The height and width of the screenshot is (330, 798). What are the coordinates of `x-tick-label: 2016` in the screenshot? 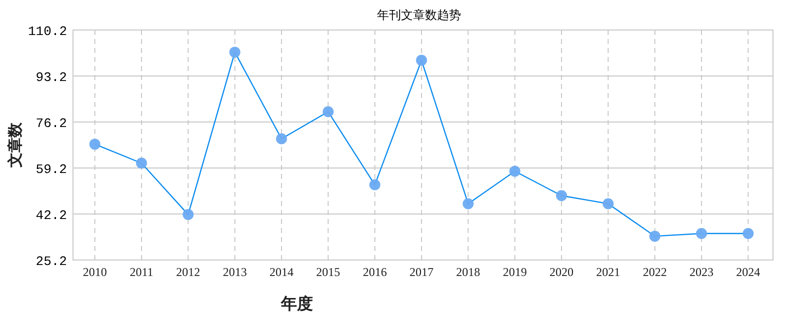 It's located at (374, 272).